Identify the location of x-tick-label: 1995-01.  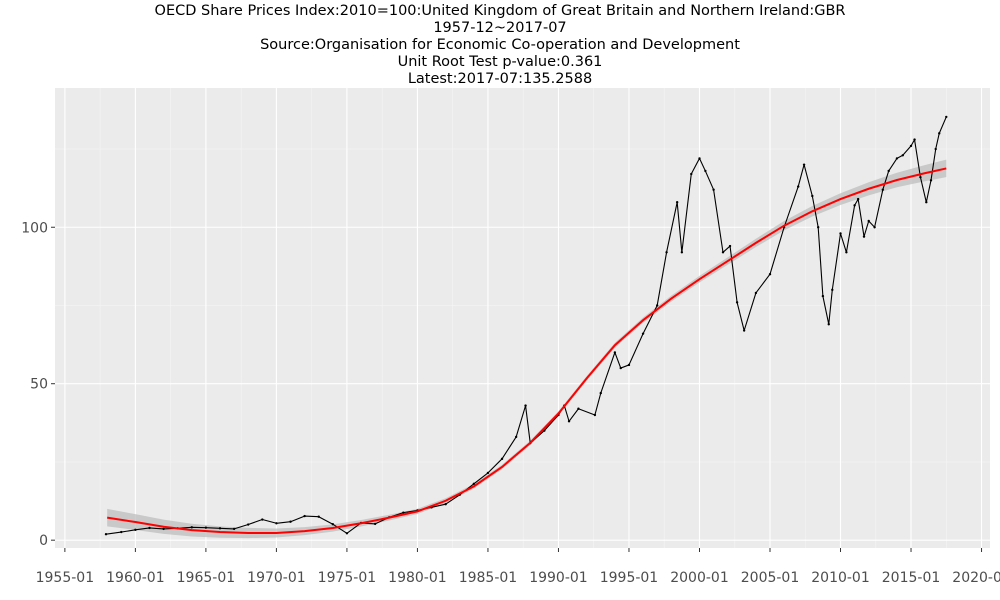
(629, 578).